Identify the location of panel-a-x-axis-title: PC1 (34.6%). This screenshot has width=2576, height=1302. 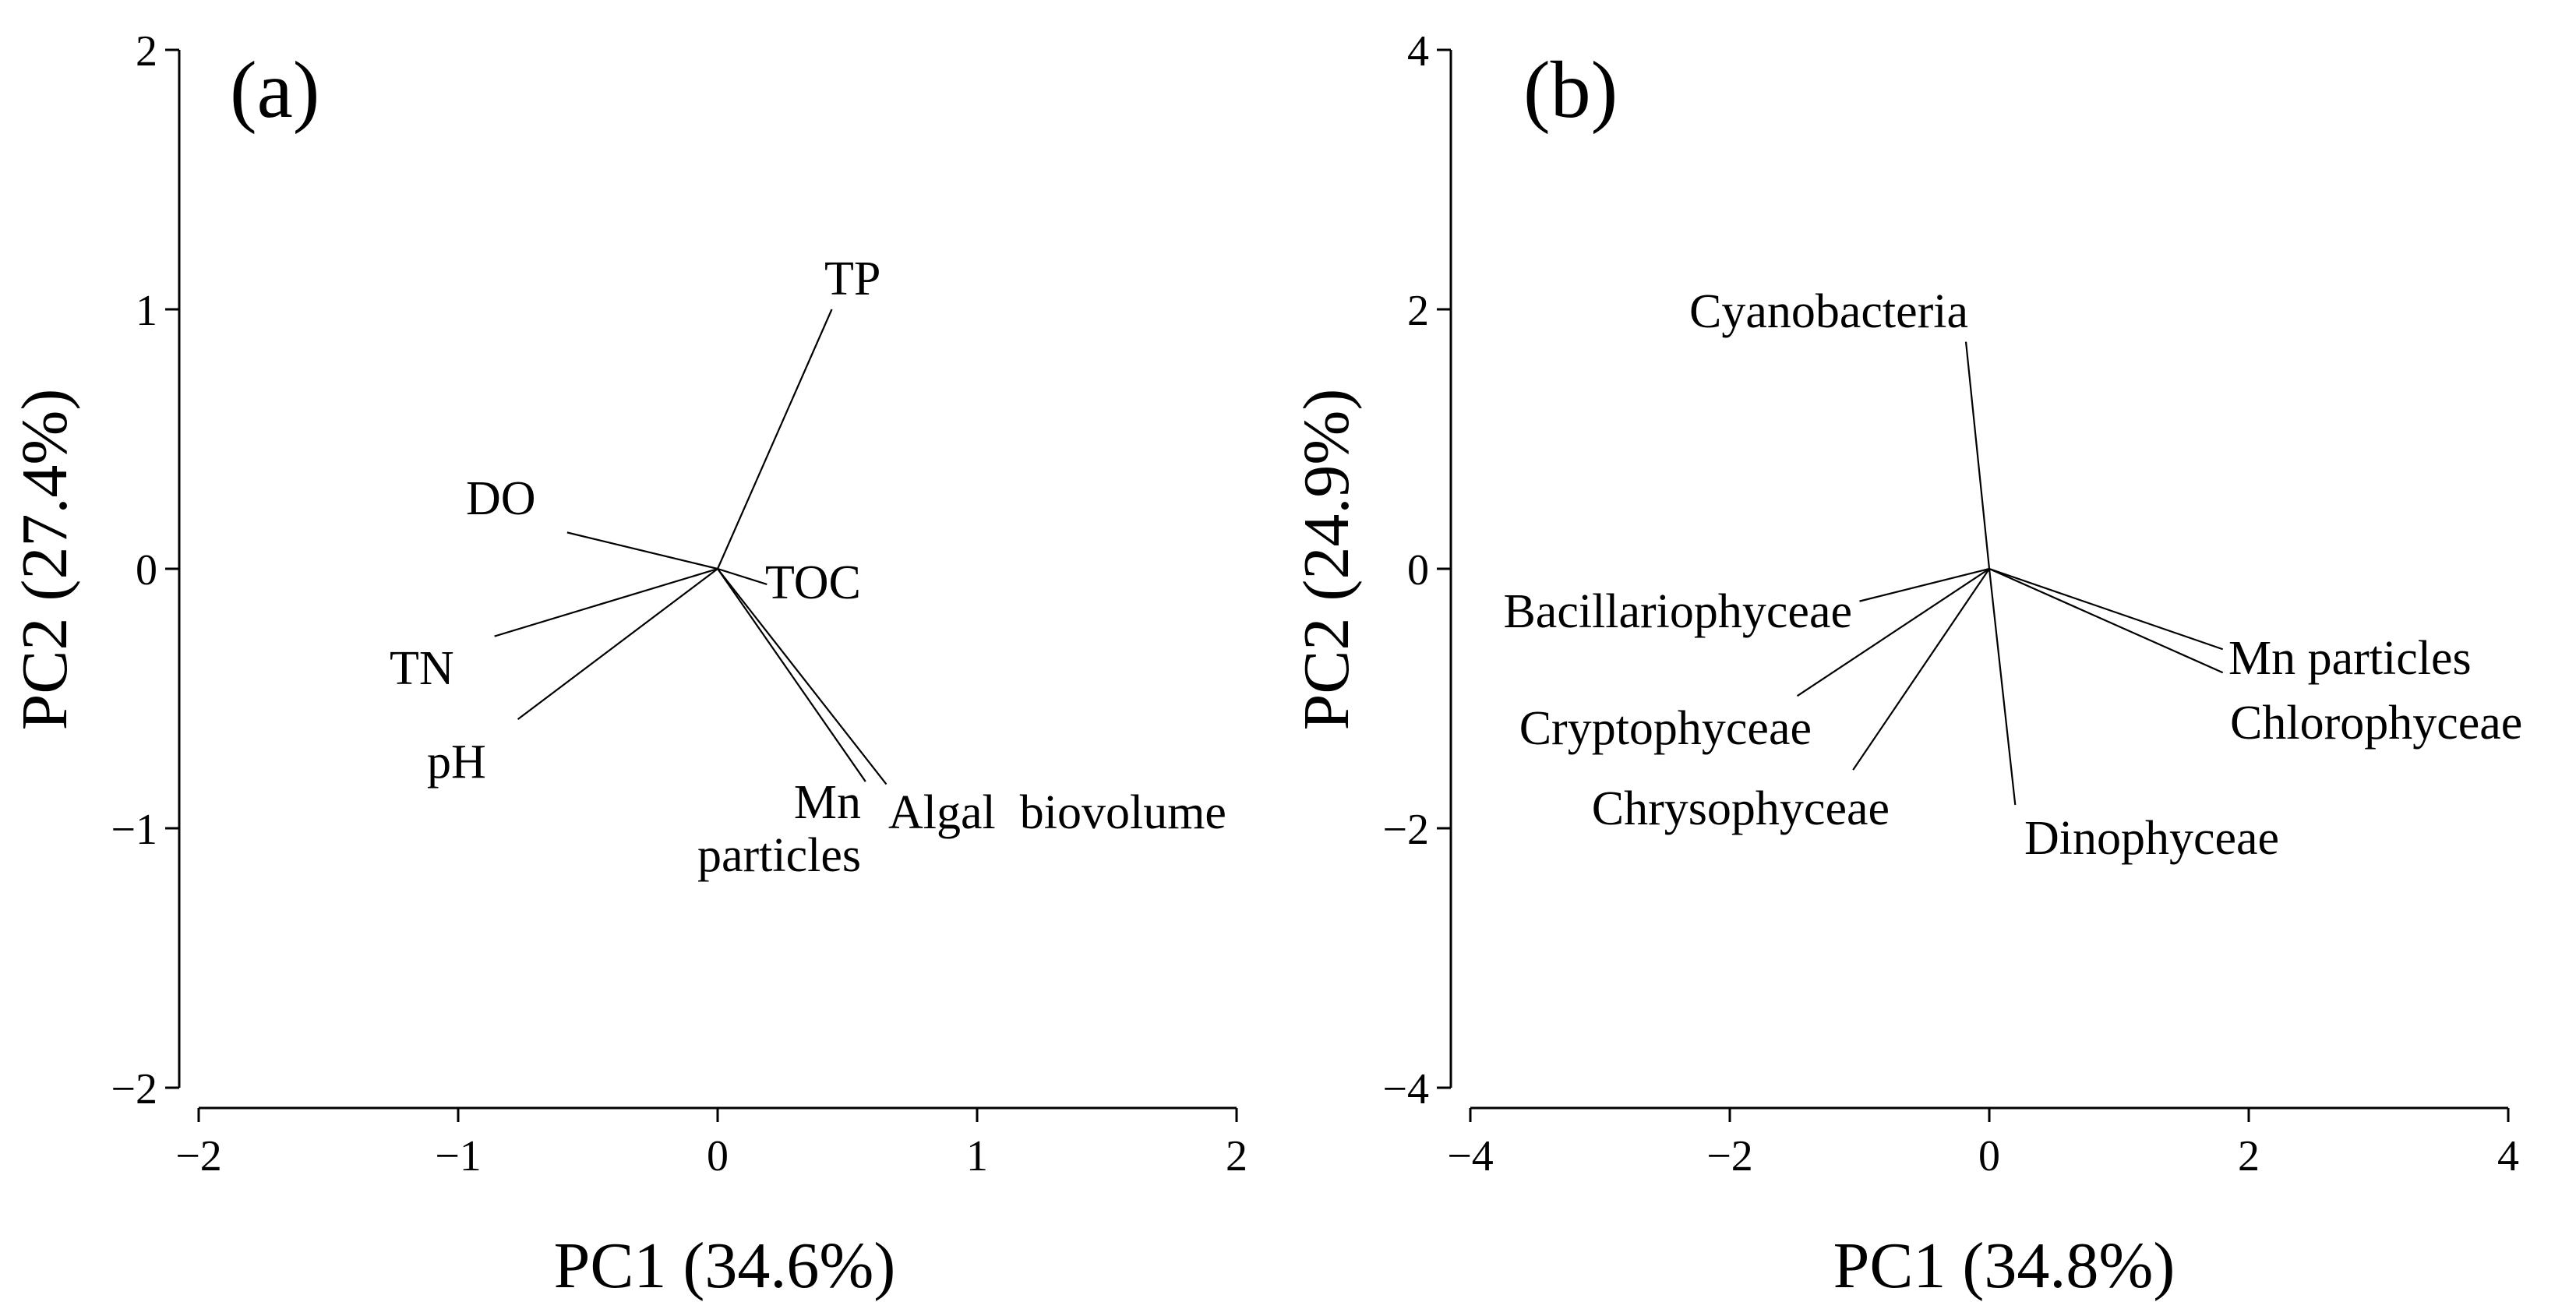
(725, 1266).